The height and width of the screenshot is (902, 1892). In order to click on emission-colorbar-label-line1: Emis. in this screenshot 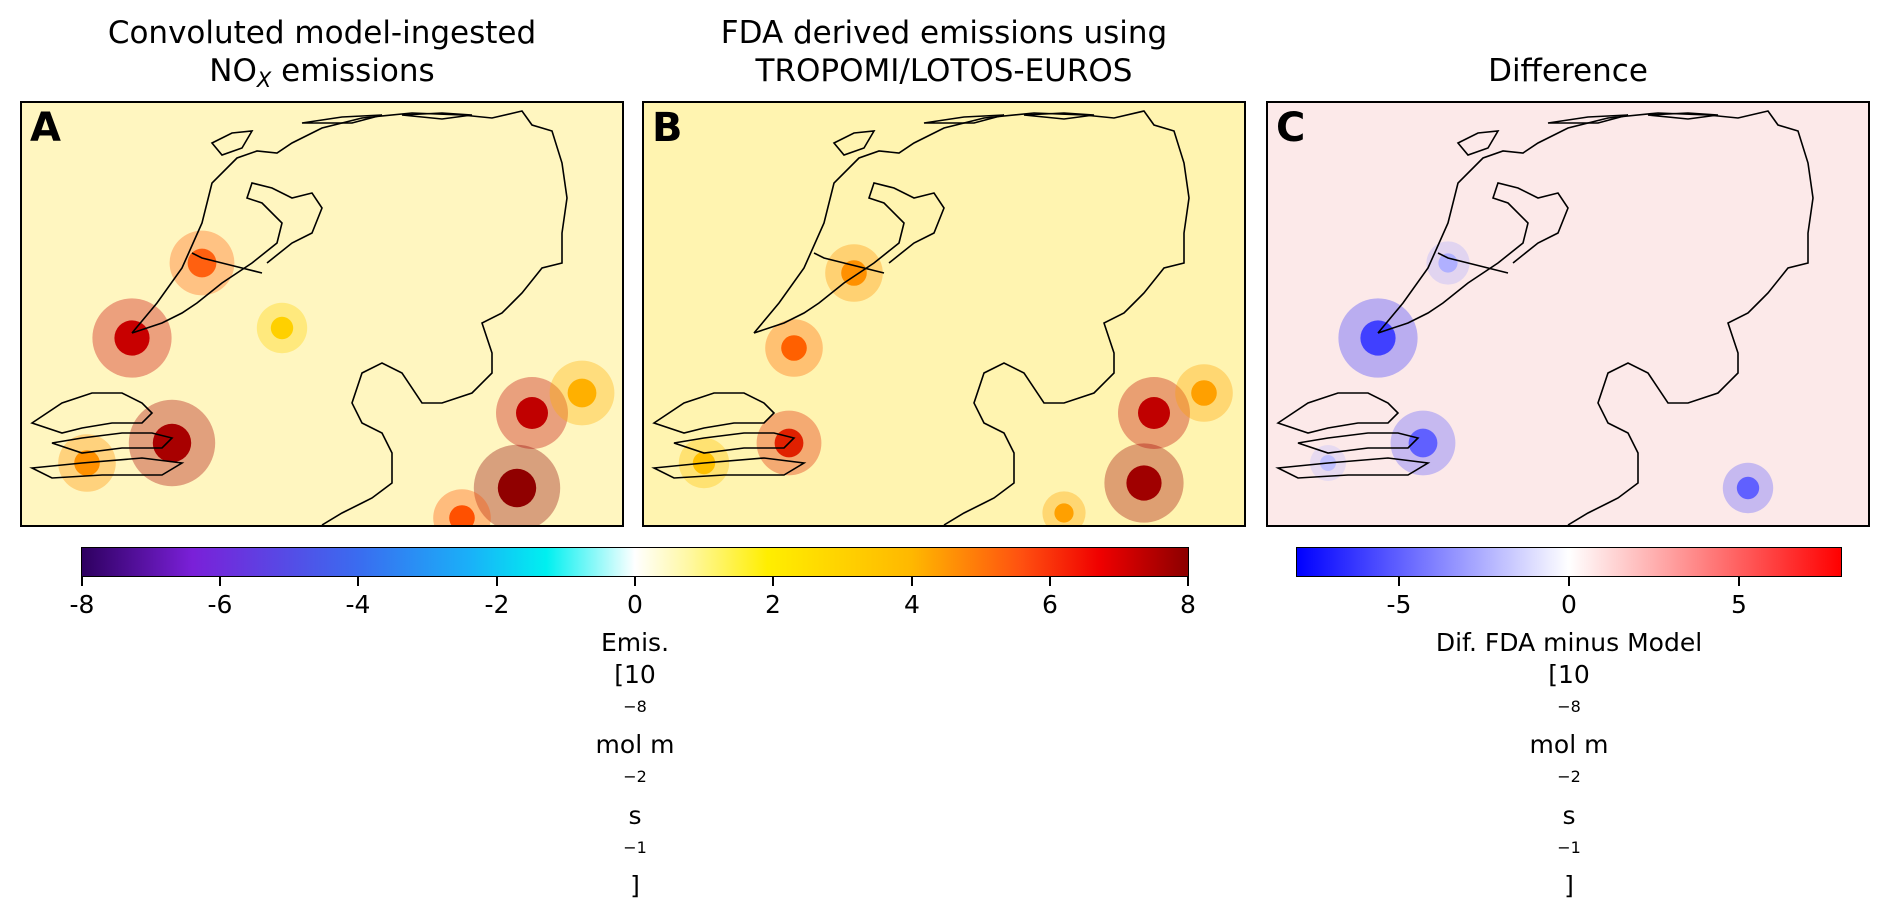, I will do `click(635, 642)`.